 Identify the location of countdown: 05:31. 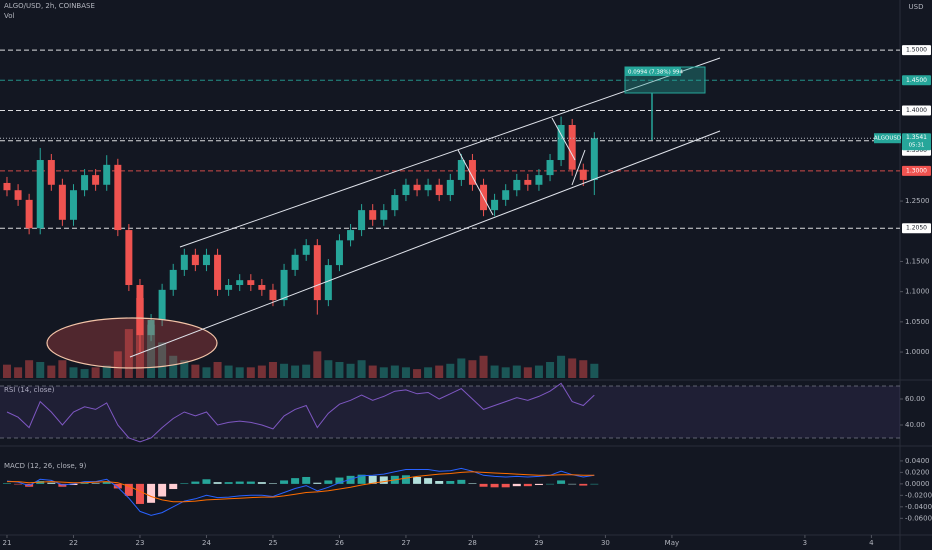
(917, 146).